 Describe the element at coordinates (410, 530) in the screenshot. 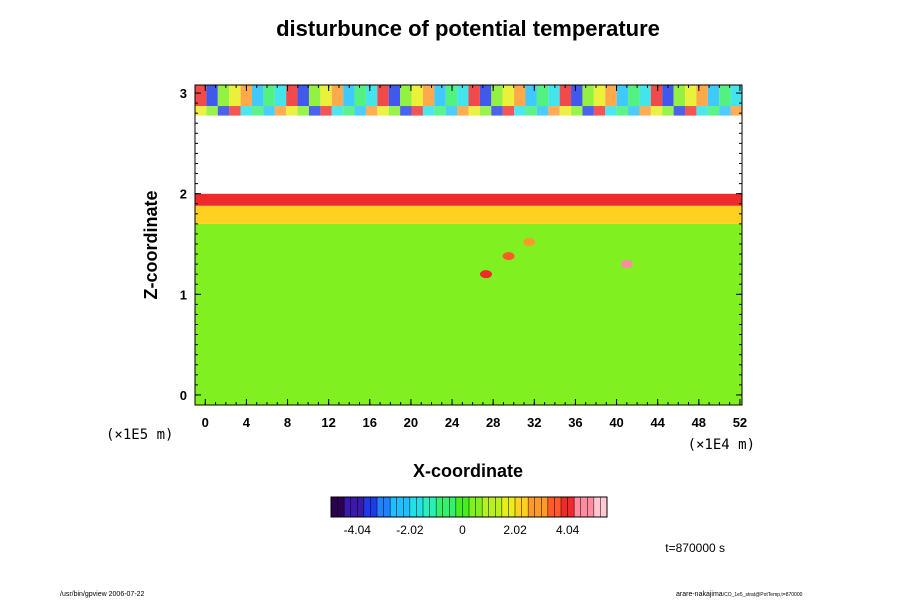

I see `colorbar-tick-label: -2.02` at that location.